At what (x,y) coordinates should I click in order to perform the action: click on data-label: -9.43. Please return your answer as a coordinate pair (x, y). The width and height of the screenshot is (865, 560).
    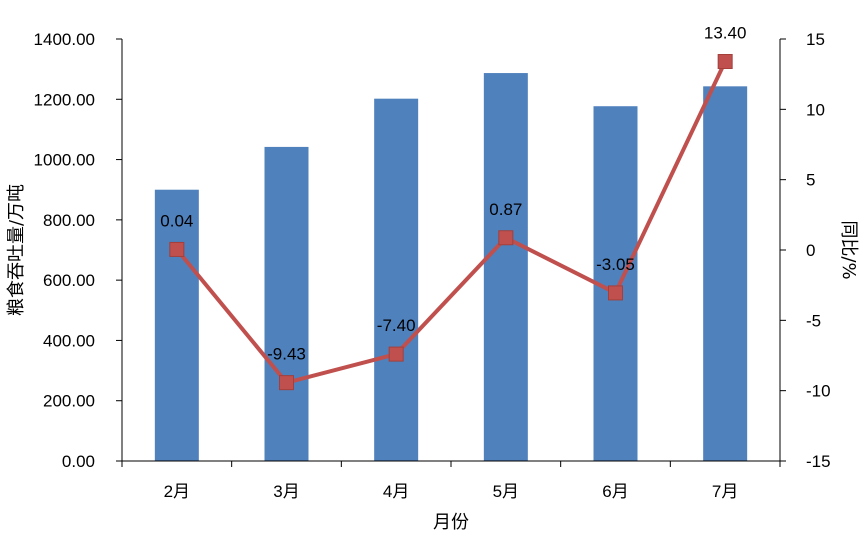
    Looking at the image, I should click on (286, 354).